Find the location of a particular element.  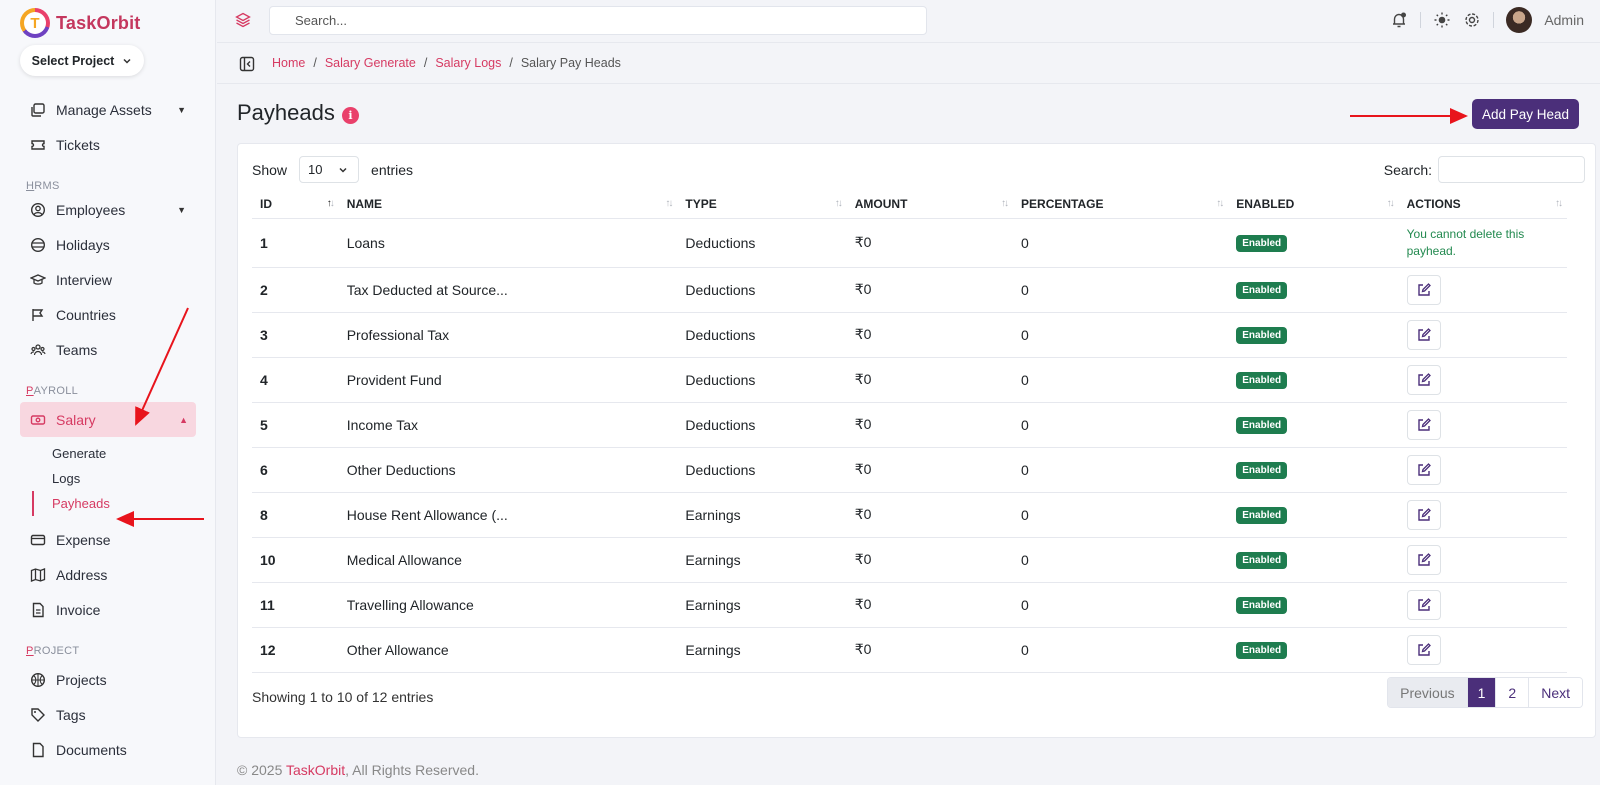

sidebar-item-documents: Documents is located at coordinates (107, 749).